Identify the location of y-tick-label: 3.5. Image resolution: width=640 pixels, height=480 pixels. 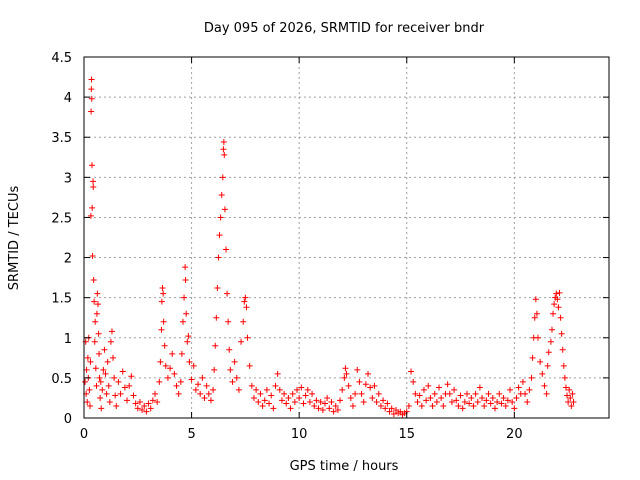
(61, 138).